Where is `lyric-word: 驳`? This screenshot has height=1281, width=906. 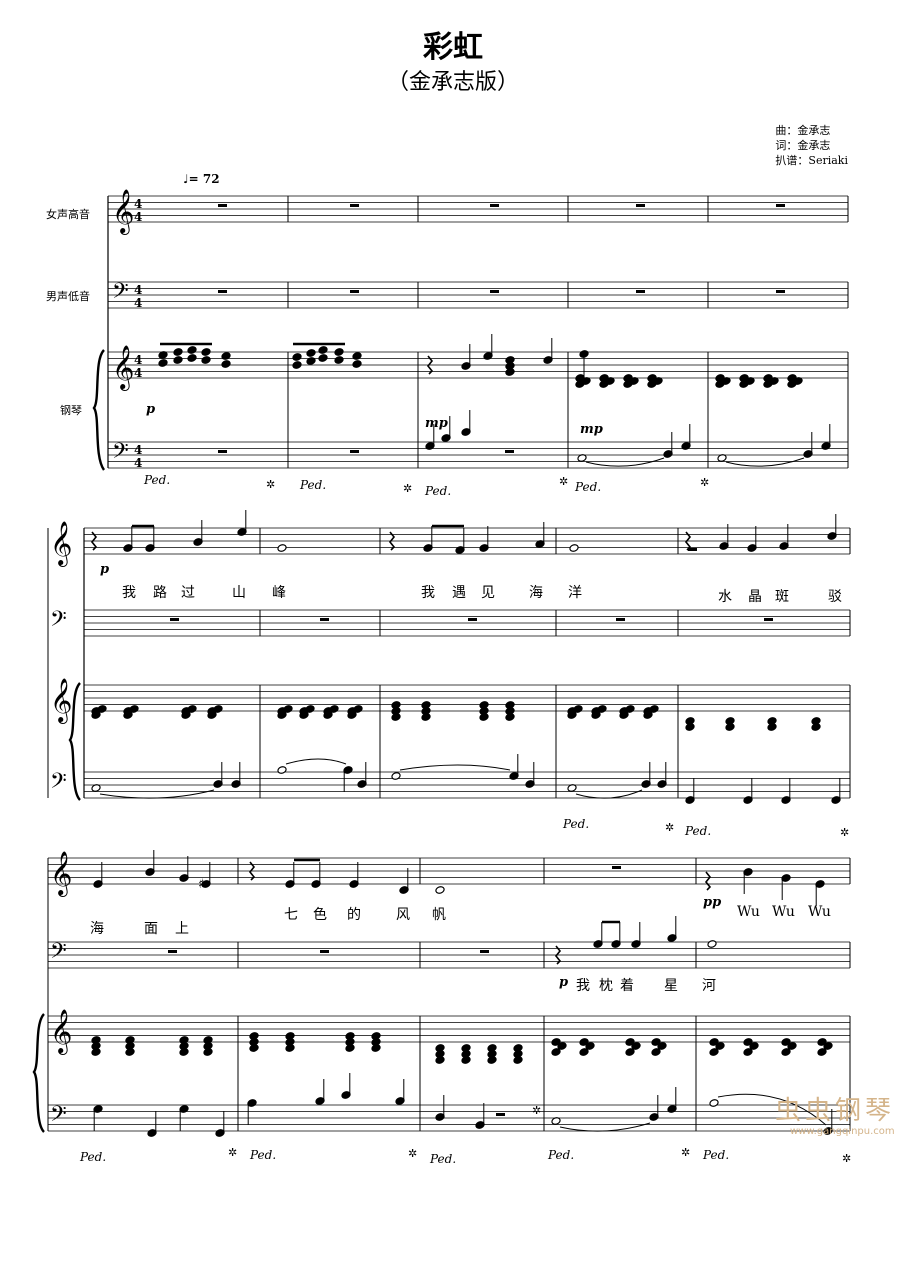 lyric-word: 驳 is located at coordinates (835, 597).